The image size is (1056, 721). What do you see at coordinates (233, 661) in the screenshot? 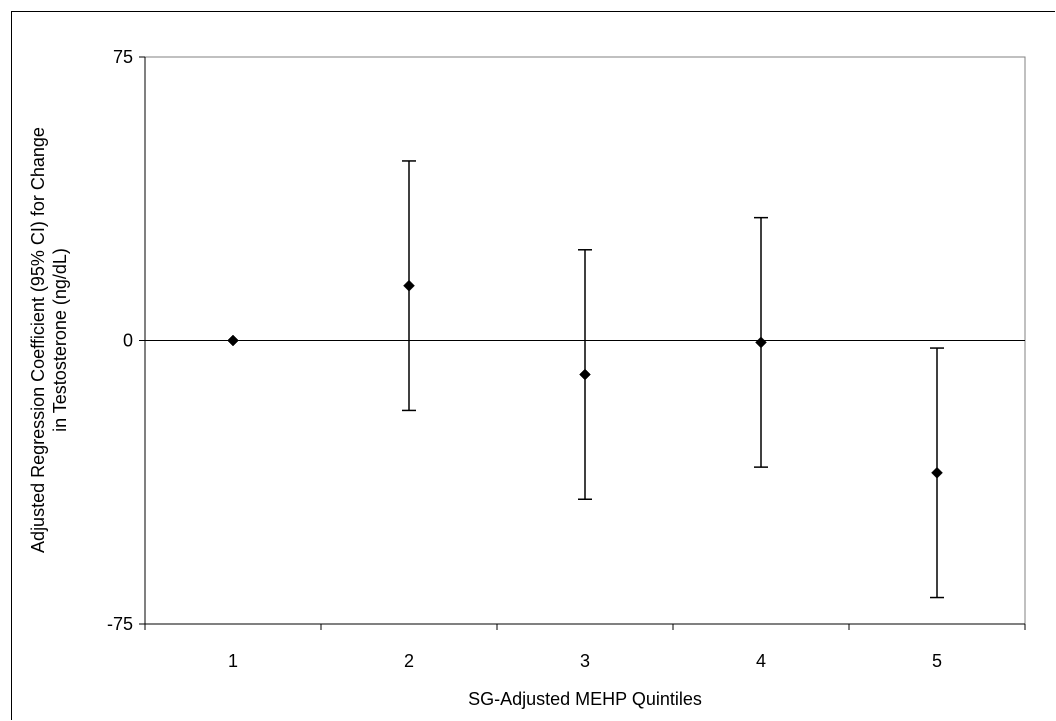
I see `x-tick-label: 1` at bounding box center [233, 661].